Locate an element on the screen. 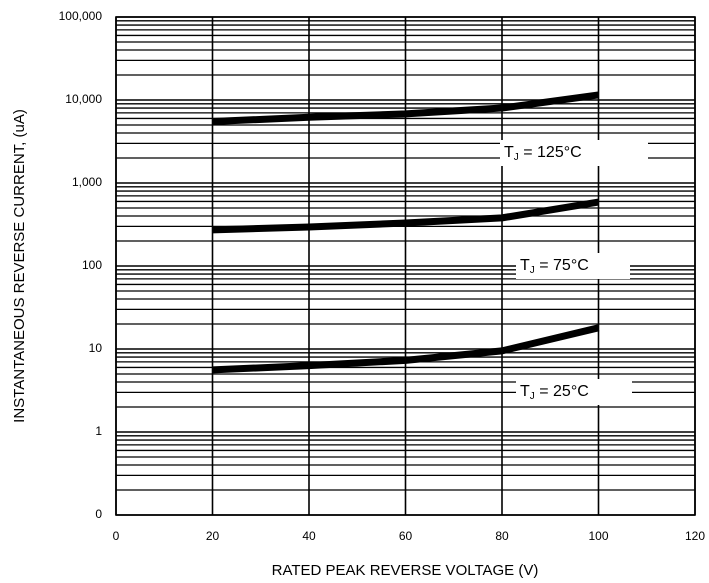  y-tick-label: 10 is located at coordinates (96, 348).